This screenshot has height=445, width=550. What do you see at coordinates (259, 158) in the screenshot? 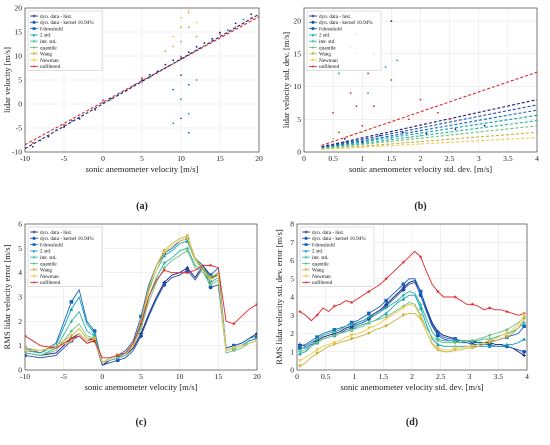
I see `x-tick-label: 20` at bounding box center [259, 158].